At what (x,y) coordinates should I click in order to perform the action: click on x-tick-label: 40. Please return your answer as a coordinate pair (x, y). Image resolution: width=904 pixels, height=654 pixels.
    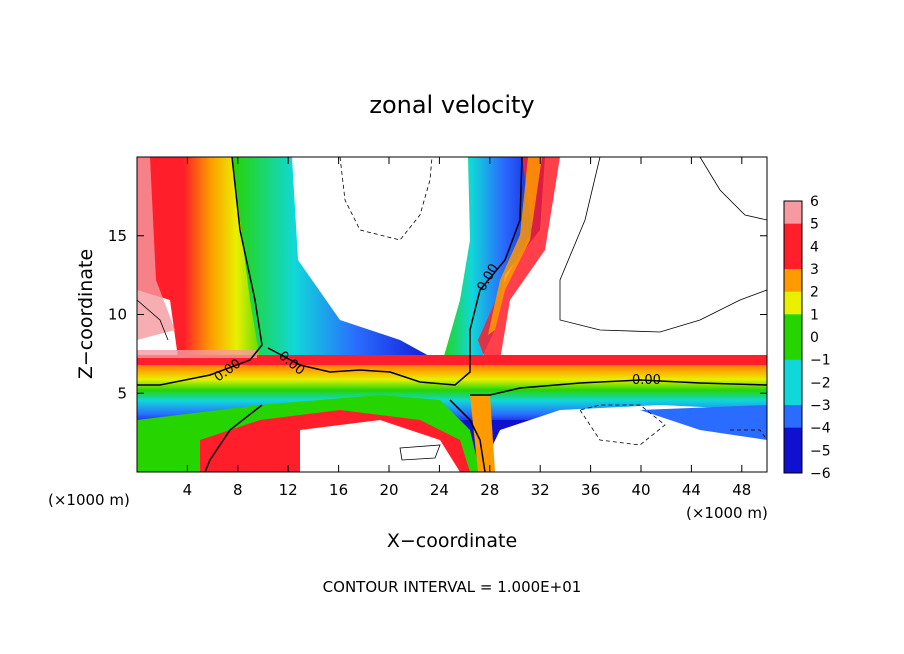
    Looking at the image, I should click on (640, 490).